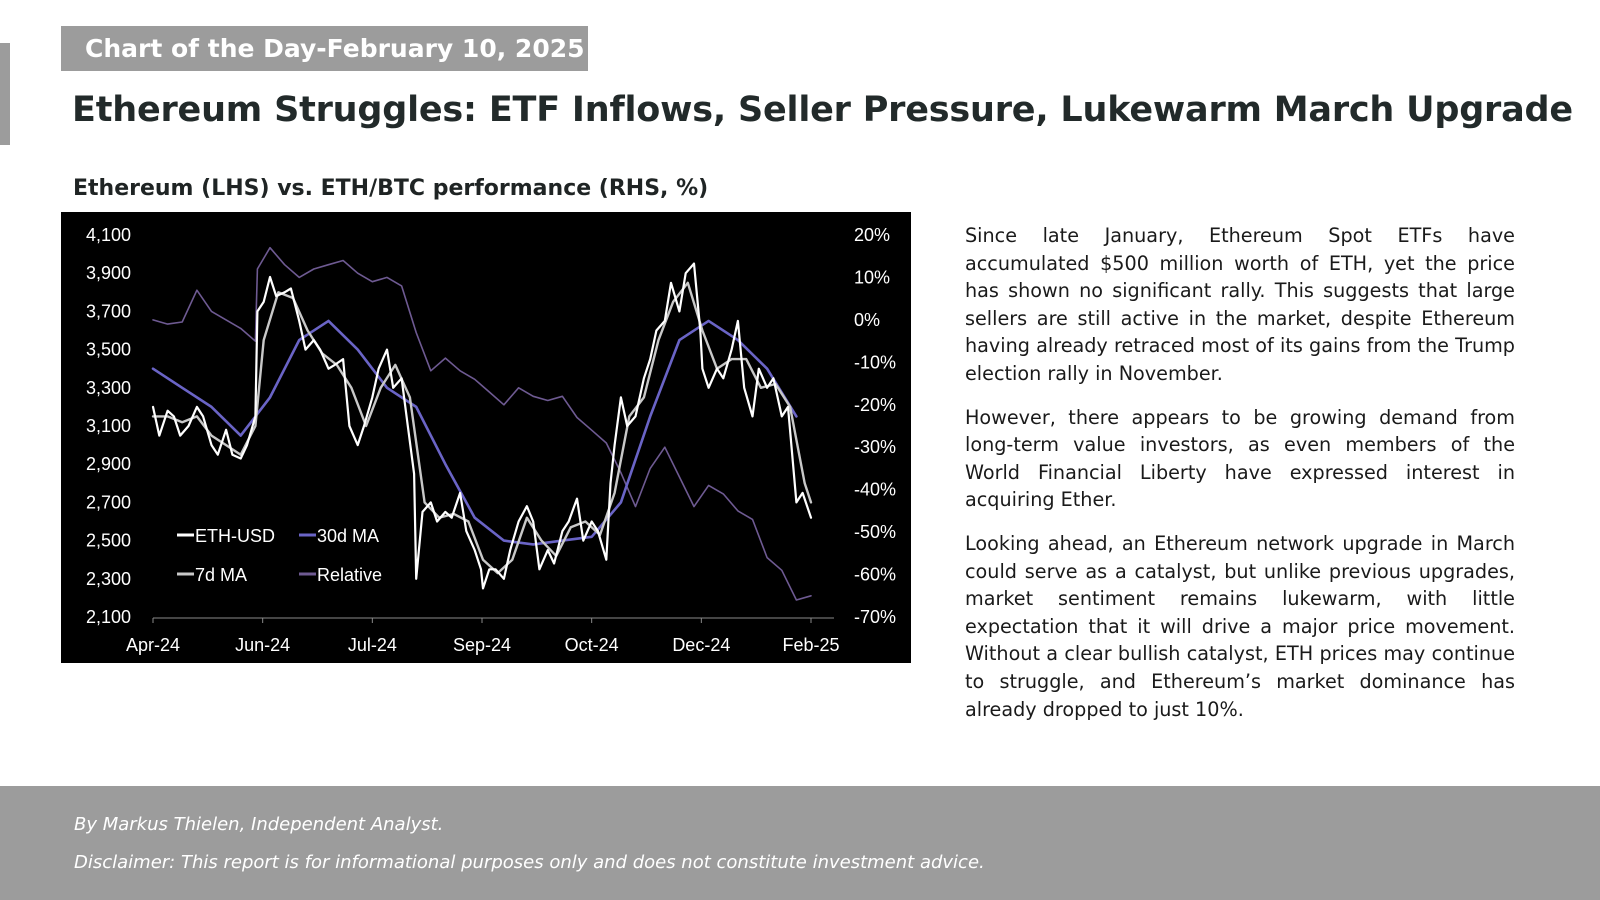  I want to click on x-tick-label: Dec-24, so click(701, 645).